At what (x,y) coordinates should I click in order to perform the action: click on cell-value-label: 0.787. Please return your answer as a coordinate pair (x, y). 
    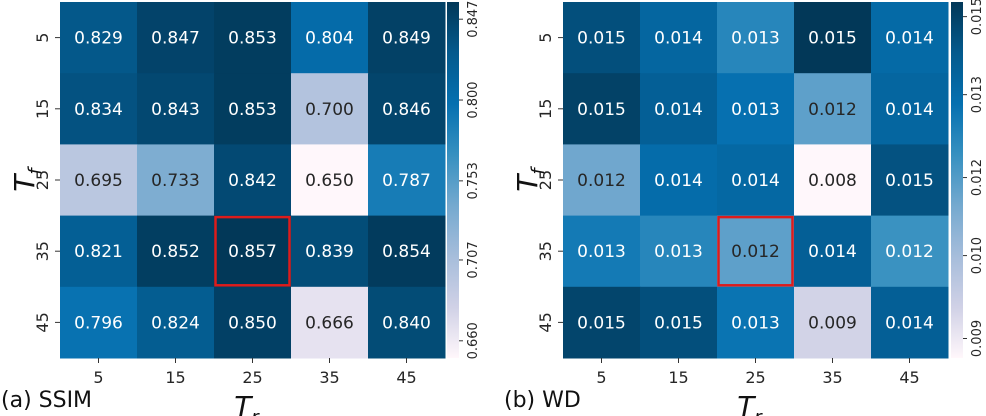
    Looking at the image, I should click on (406, 181).